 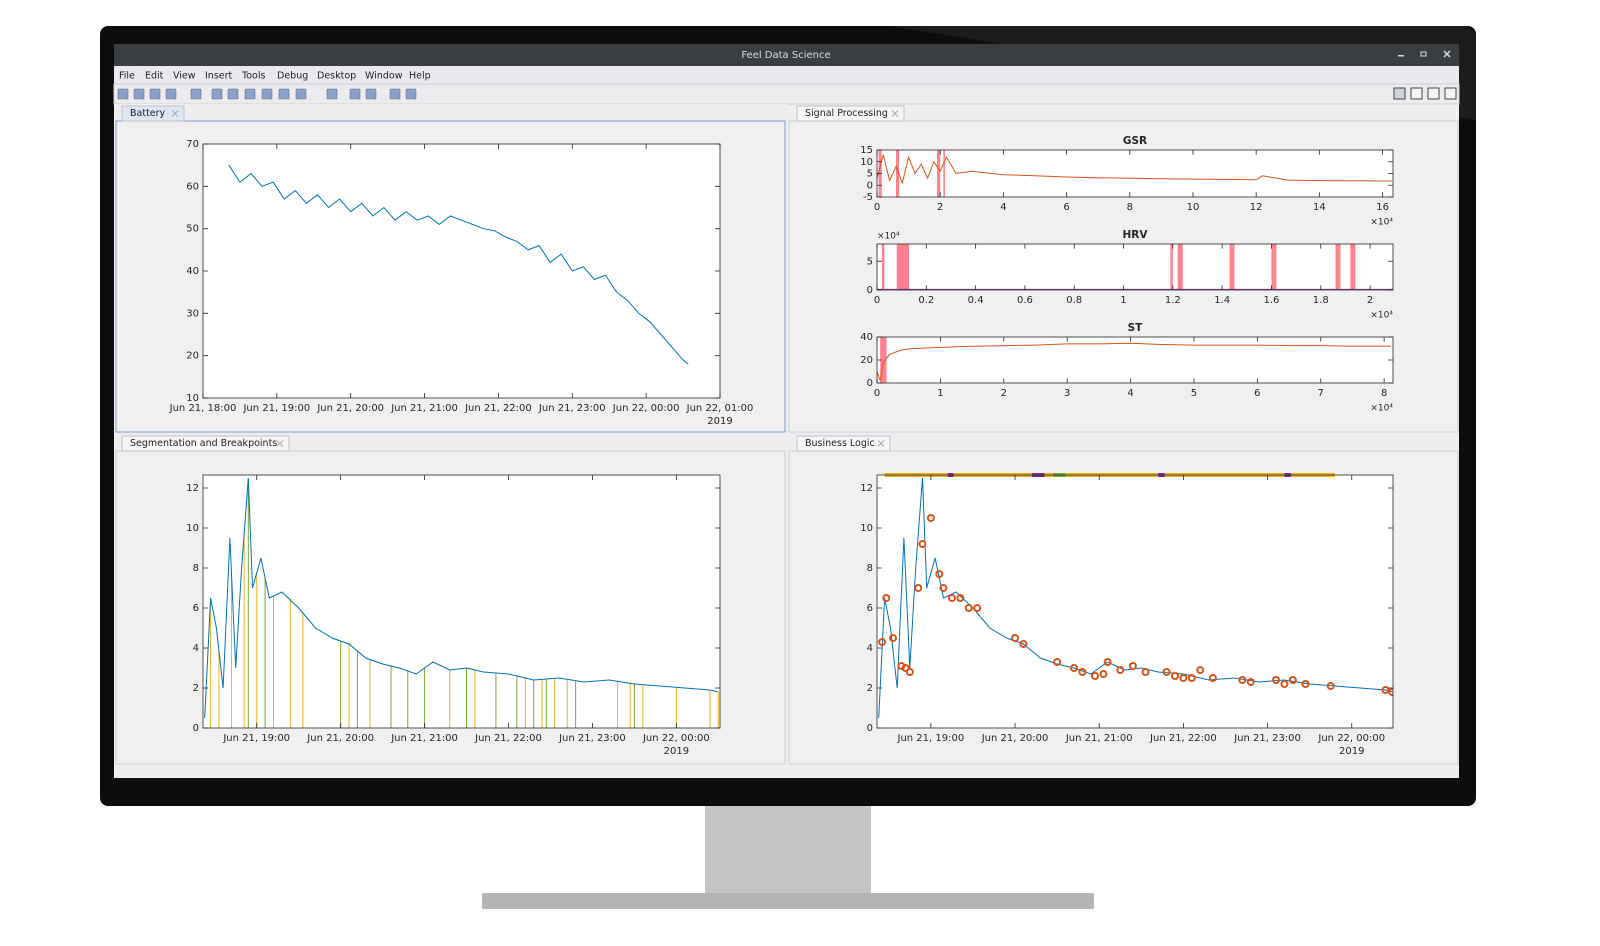 What do you see at coordinates (1025, 300) in the screenshot?
I see `x-tick-label: 0.6` at bounding box center [1025, 300].